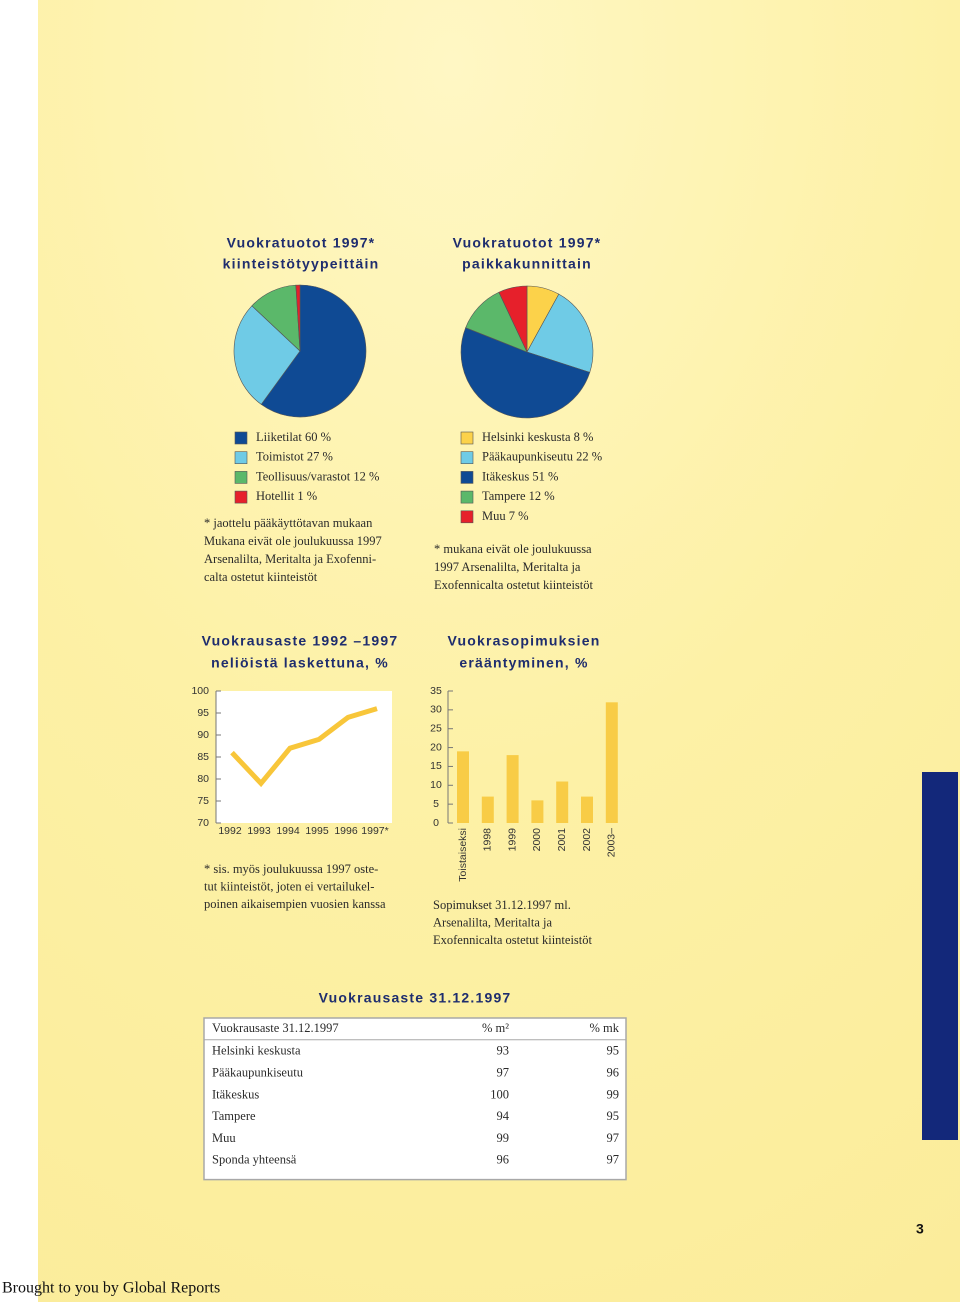 This screenshot has height=1302, width=960. What do you see at coordinates (940, 956) in the screenshot?
I see `side-tab` at bounding box center [940, 956].